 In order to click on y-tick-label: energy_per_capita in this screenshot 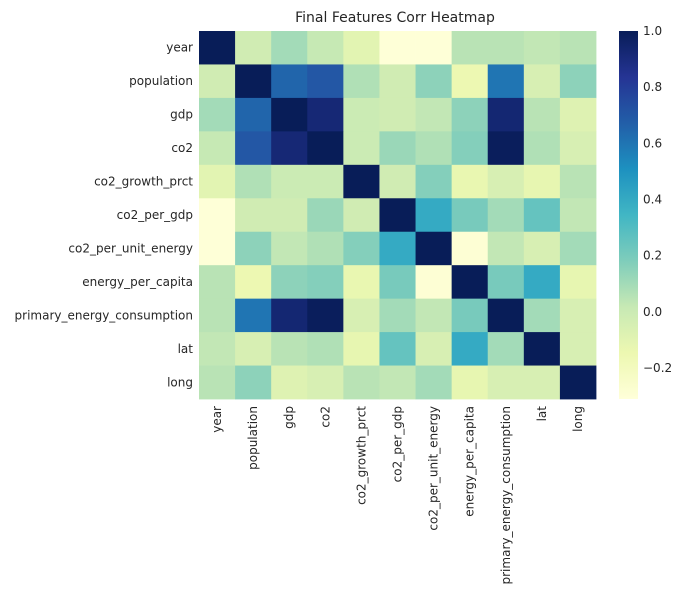, I will do `click(137, 282)`.